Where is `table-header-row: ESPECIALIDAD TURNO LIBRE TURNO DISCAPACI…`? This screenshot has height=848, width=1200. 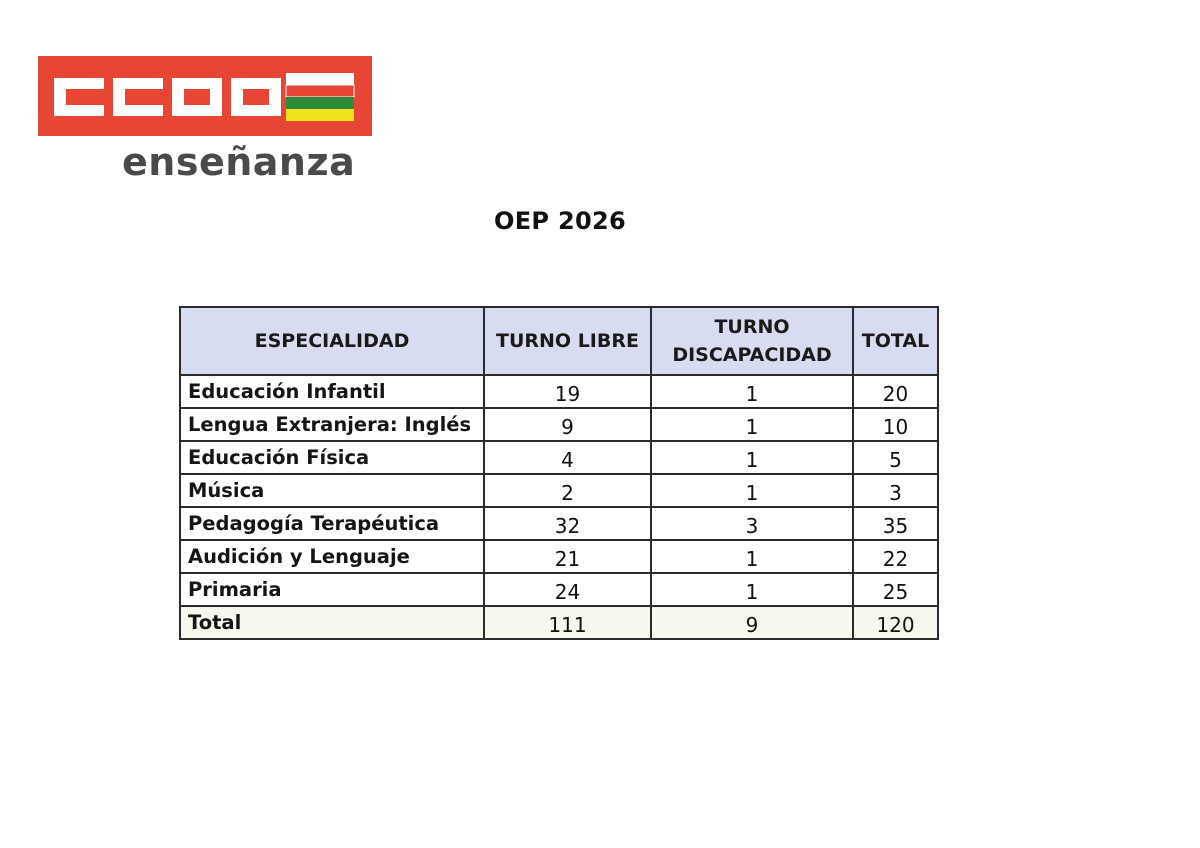 table-header-row: ESPECIALIDAD TURNO LIBRE TURNO DISCAPACI… is located at coordinates (559, 341).